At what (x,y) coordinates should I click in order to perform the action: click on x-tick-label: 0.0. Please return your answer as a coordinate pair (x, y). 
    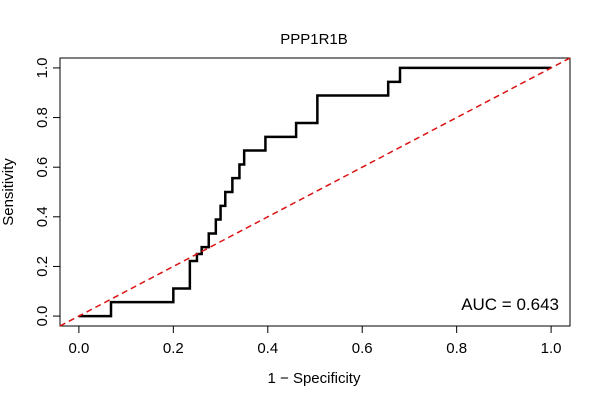
    Looking at the image, I should click on (78, 348).